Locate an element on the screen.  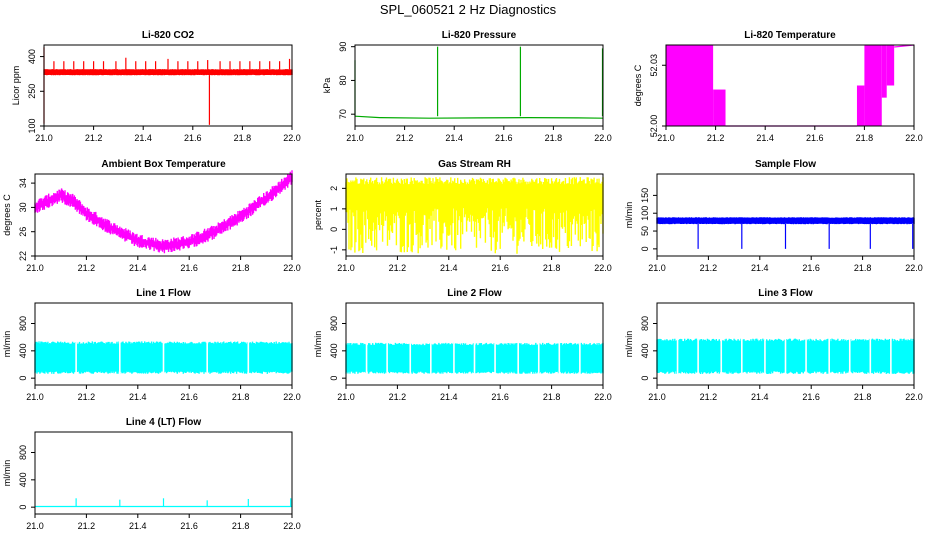
y-tick-label: 70 is located at coordinates (343, 114).